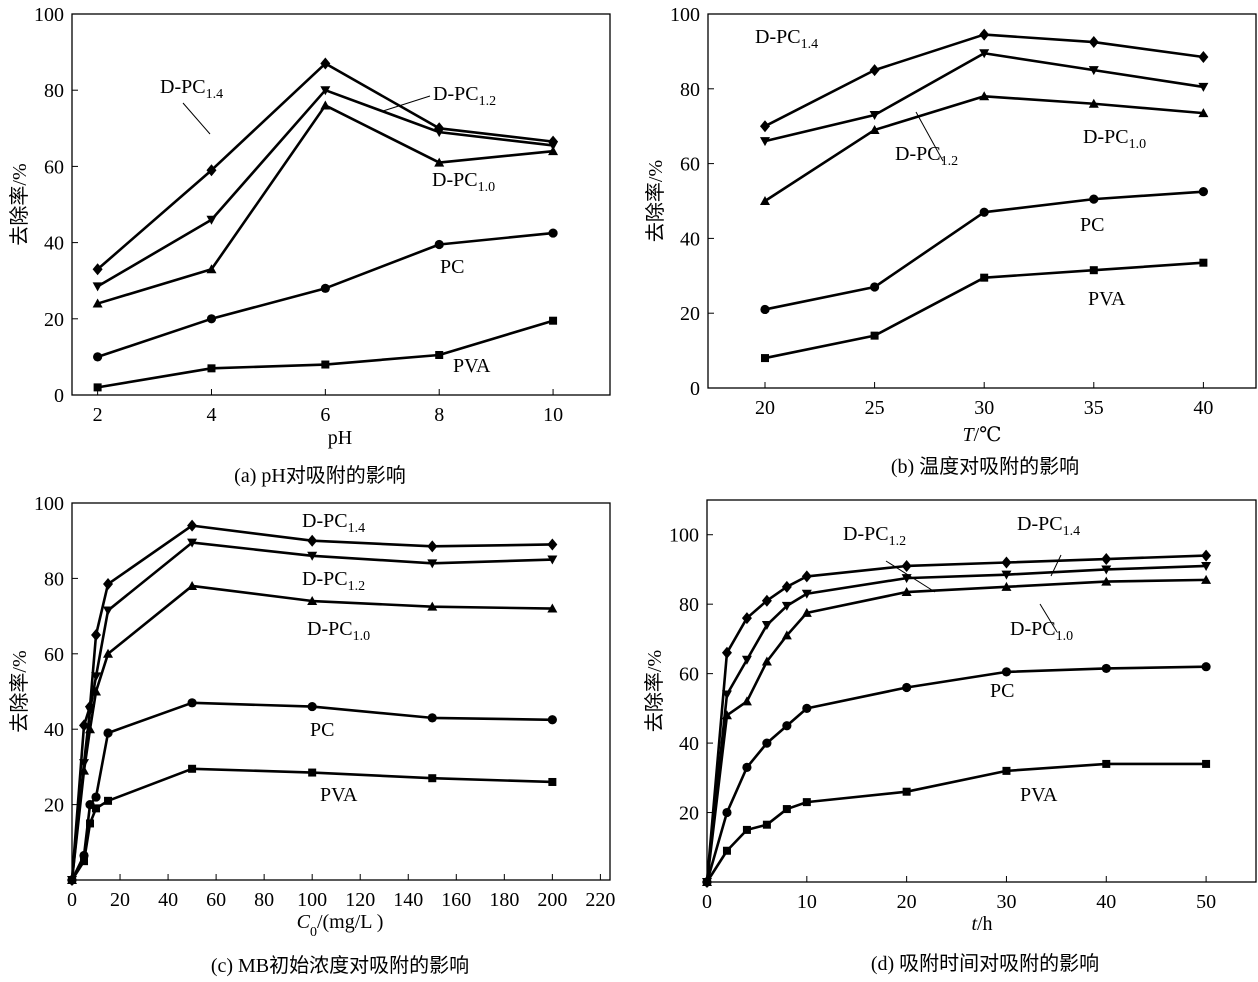 Image resolution: width=1258 pixels, height=982 pixels. What do you see at coordinates (98, 415) in the screenshot?
I see `x-tick-label: 2` at bounding box center [98, 415].